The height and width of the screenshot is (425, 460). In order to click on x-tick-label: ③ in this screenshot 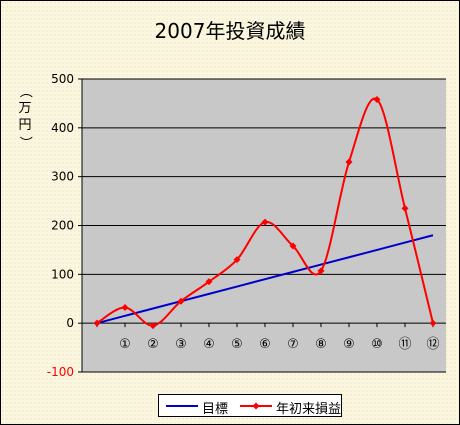, I will do `click(181, 344)`.